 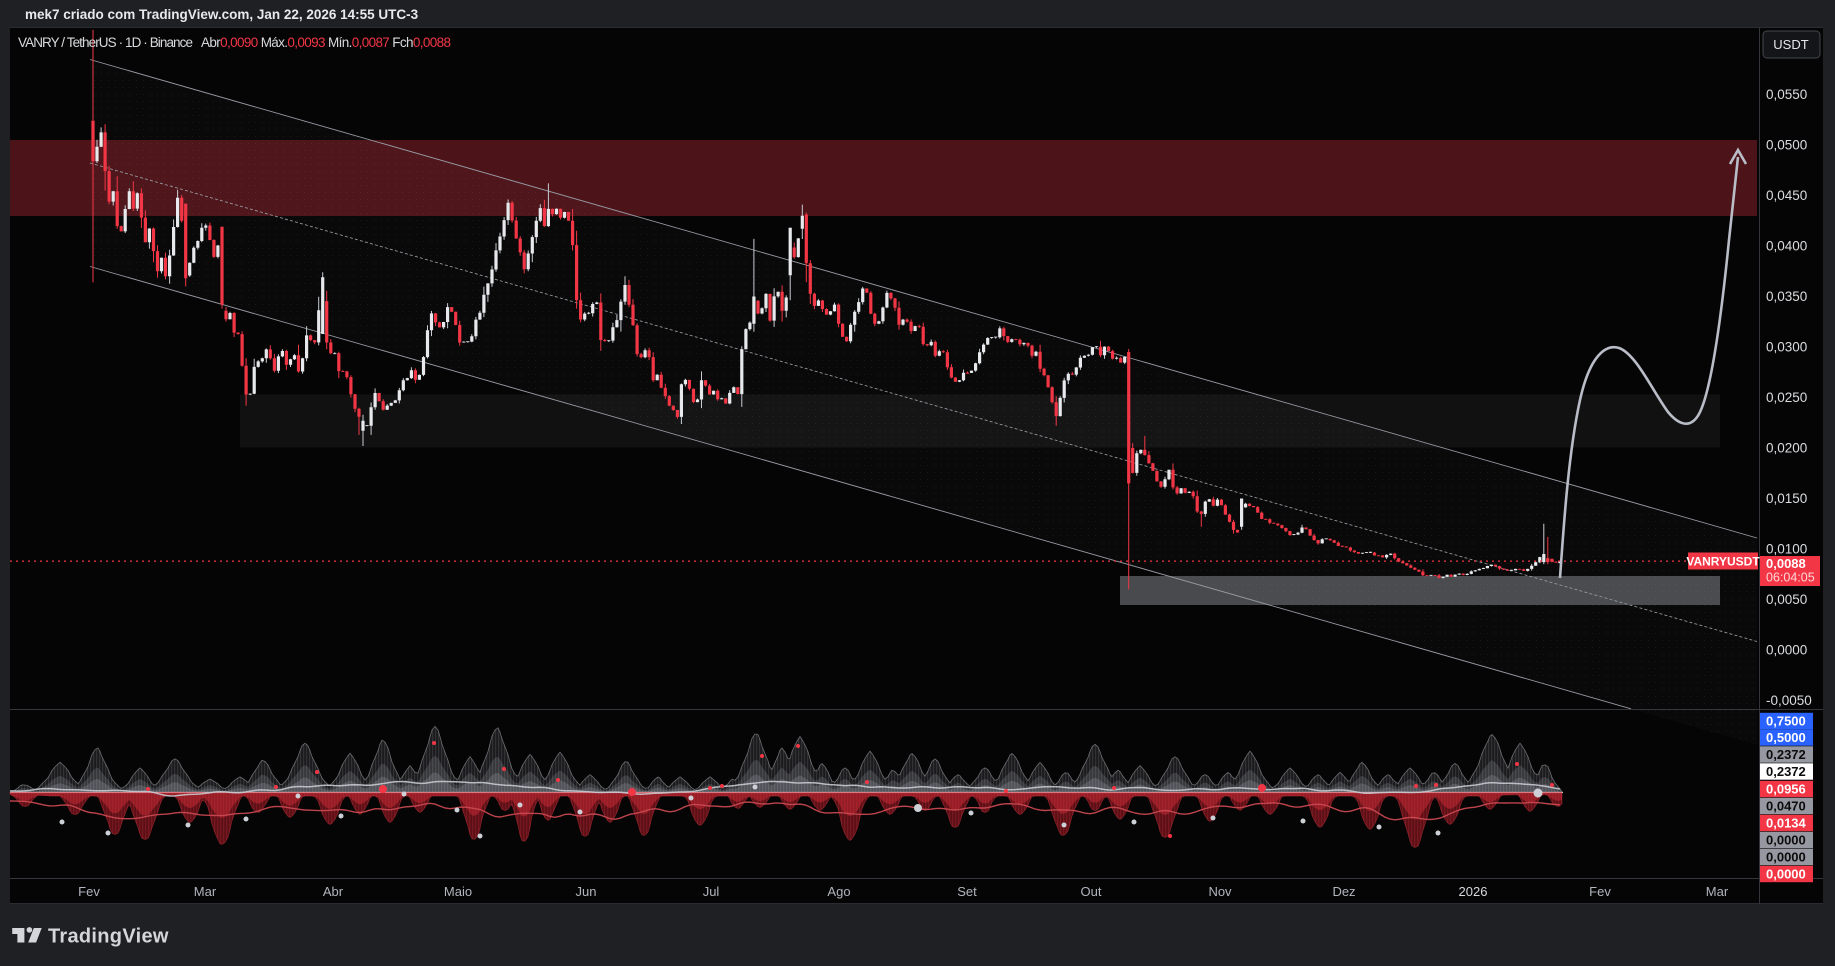 I want to click on svg-text: 0,0050, so click(x=1786, y=599).